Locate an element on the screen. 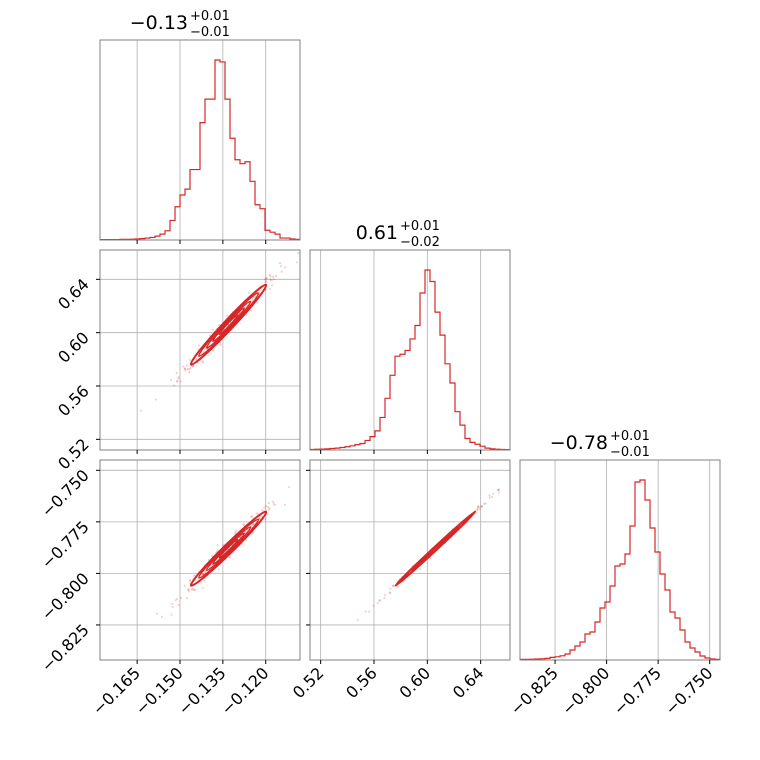 This screenshot has width=760, height=760. x-tick-label: −0.750 is located at coordinates (688, 690).